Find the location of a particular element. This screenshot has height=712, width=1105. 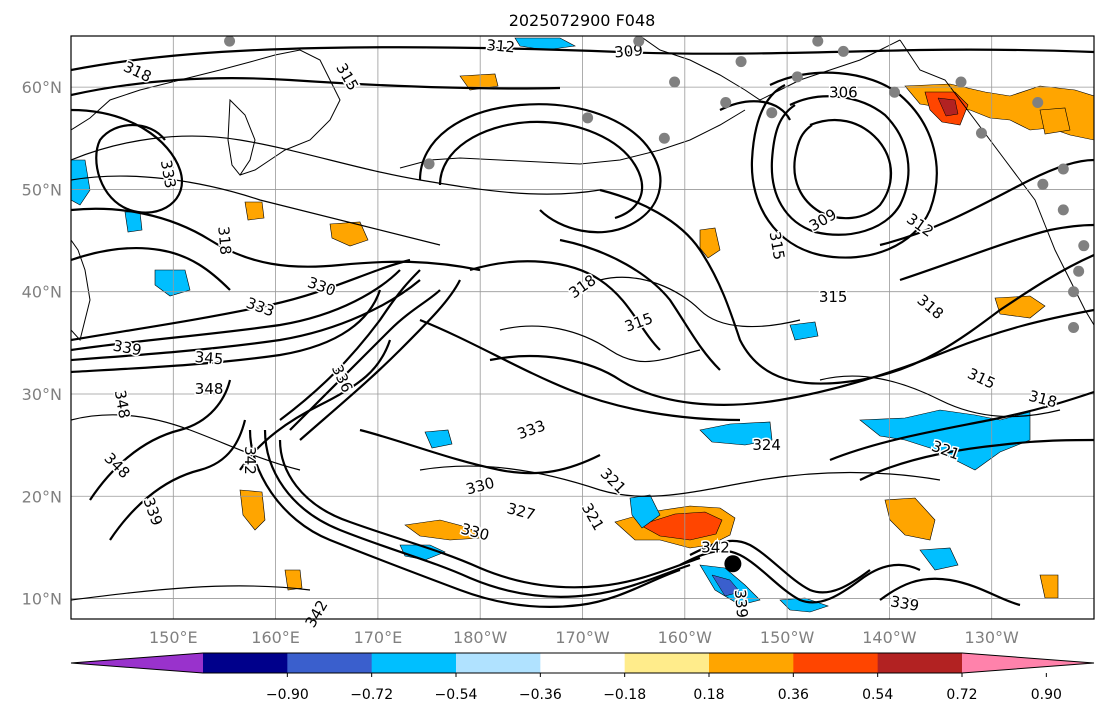

coastline-asia is located at coordinates (206, 112).